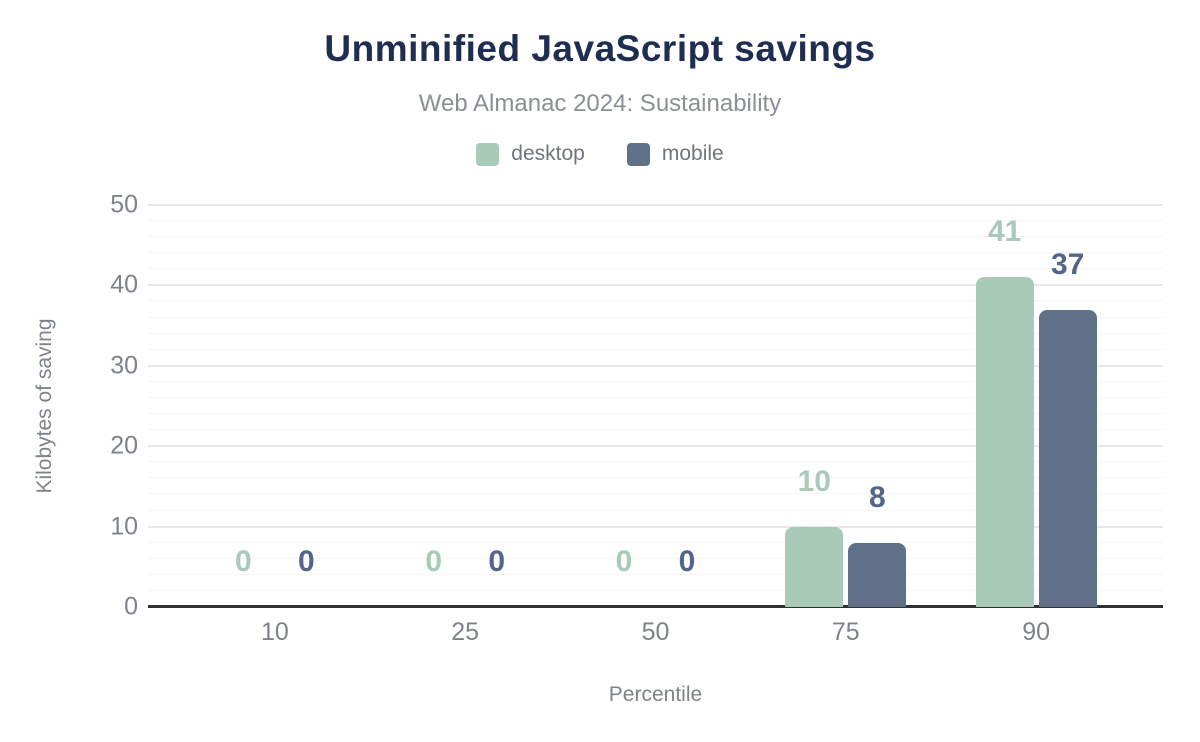  What do you see at coordinates (306, 561) in the screenshot?
I see `data-label-mobile-p10: 0` at bounding box center [306, 561].